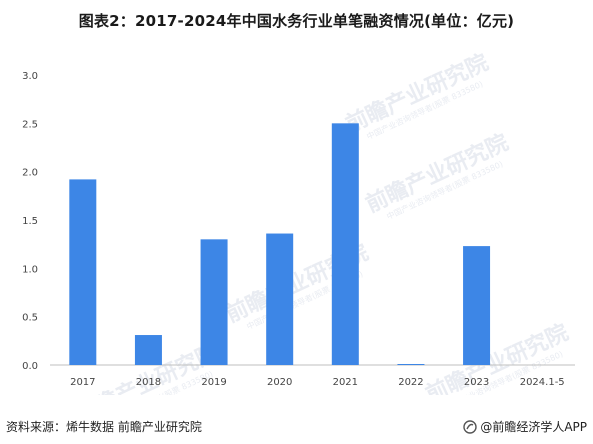 The width and height of the screenshot is (593, 444). What do you see at coordinates (104, 427) in the screenshot?
I see `source-note: 资料来源：烯牛数据 前瞻产业研究院` at bounding box center [104, 427].